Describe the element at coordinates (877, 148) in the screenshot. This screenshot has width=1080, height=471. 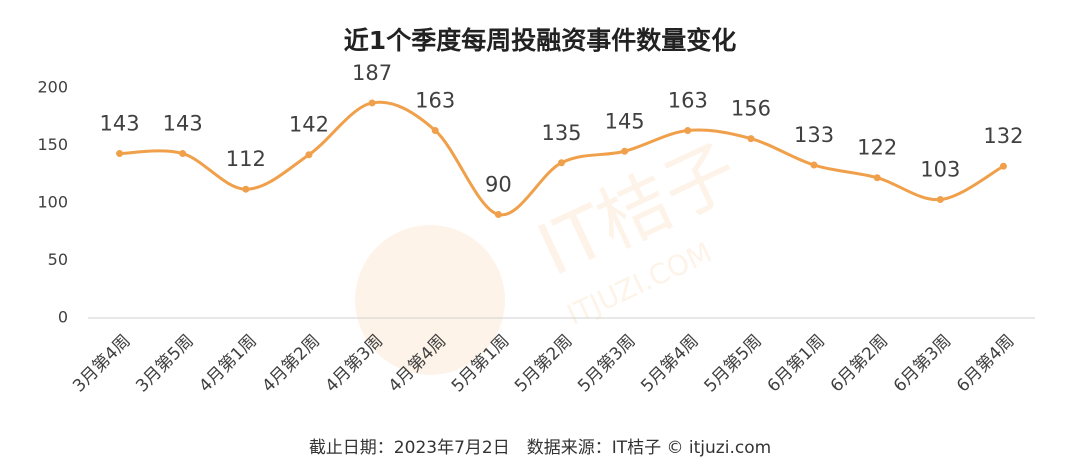
I see `data-label: 122` at that location.